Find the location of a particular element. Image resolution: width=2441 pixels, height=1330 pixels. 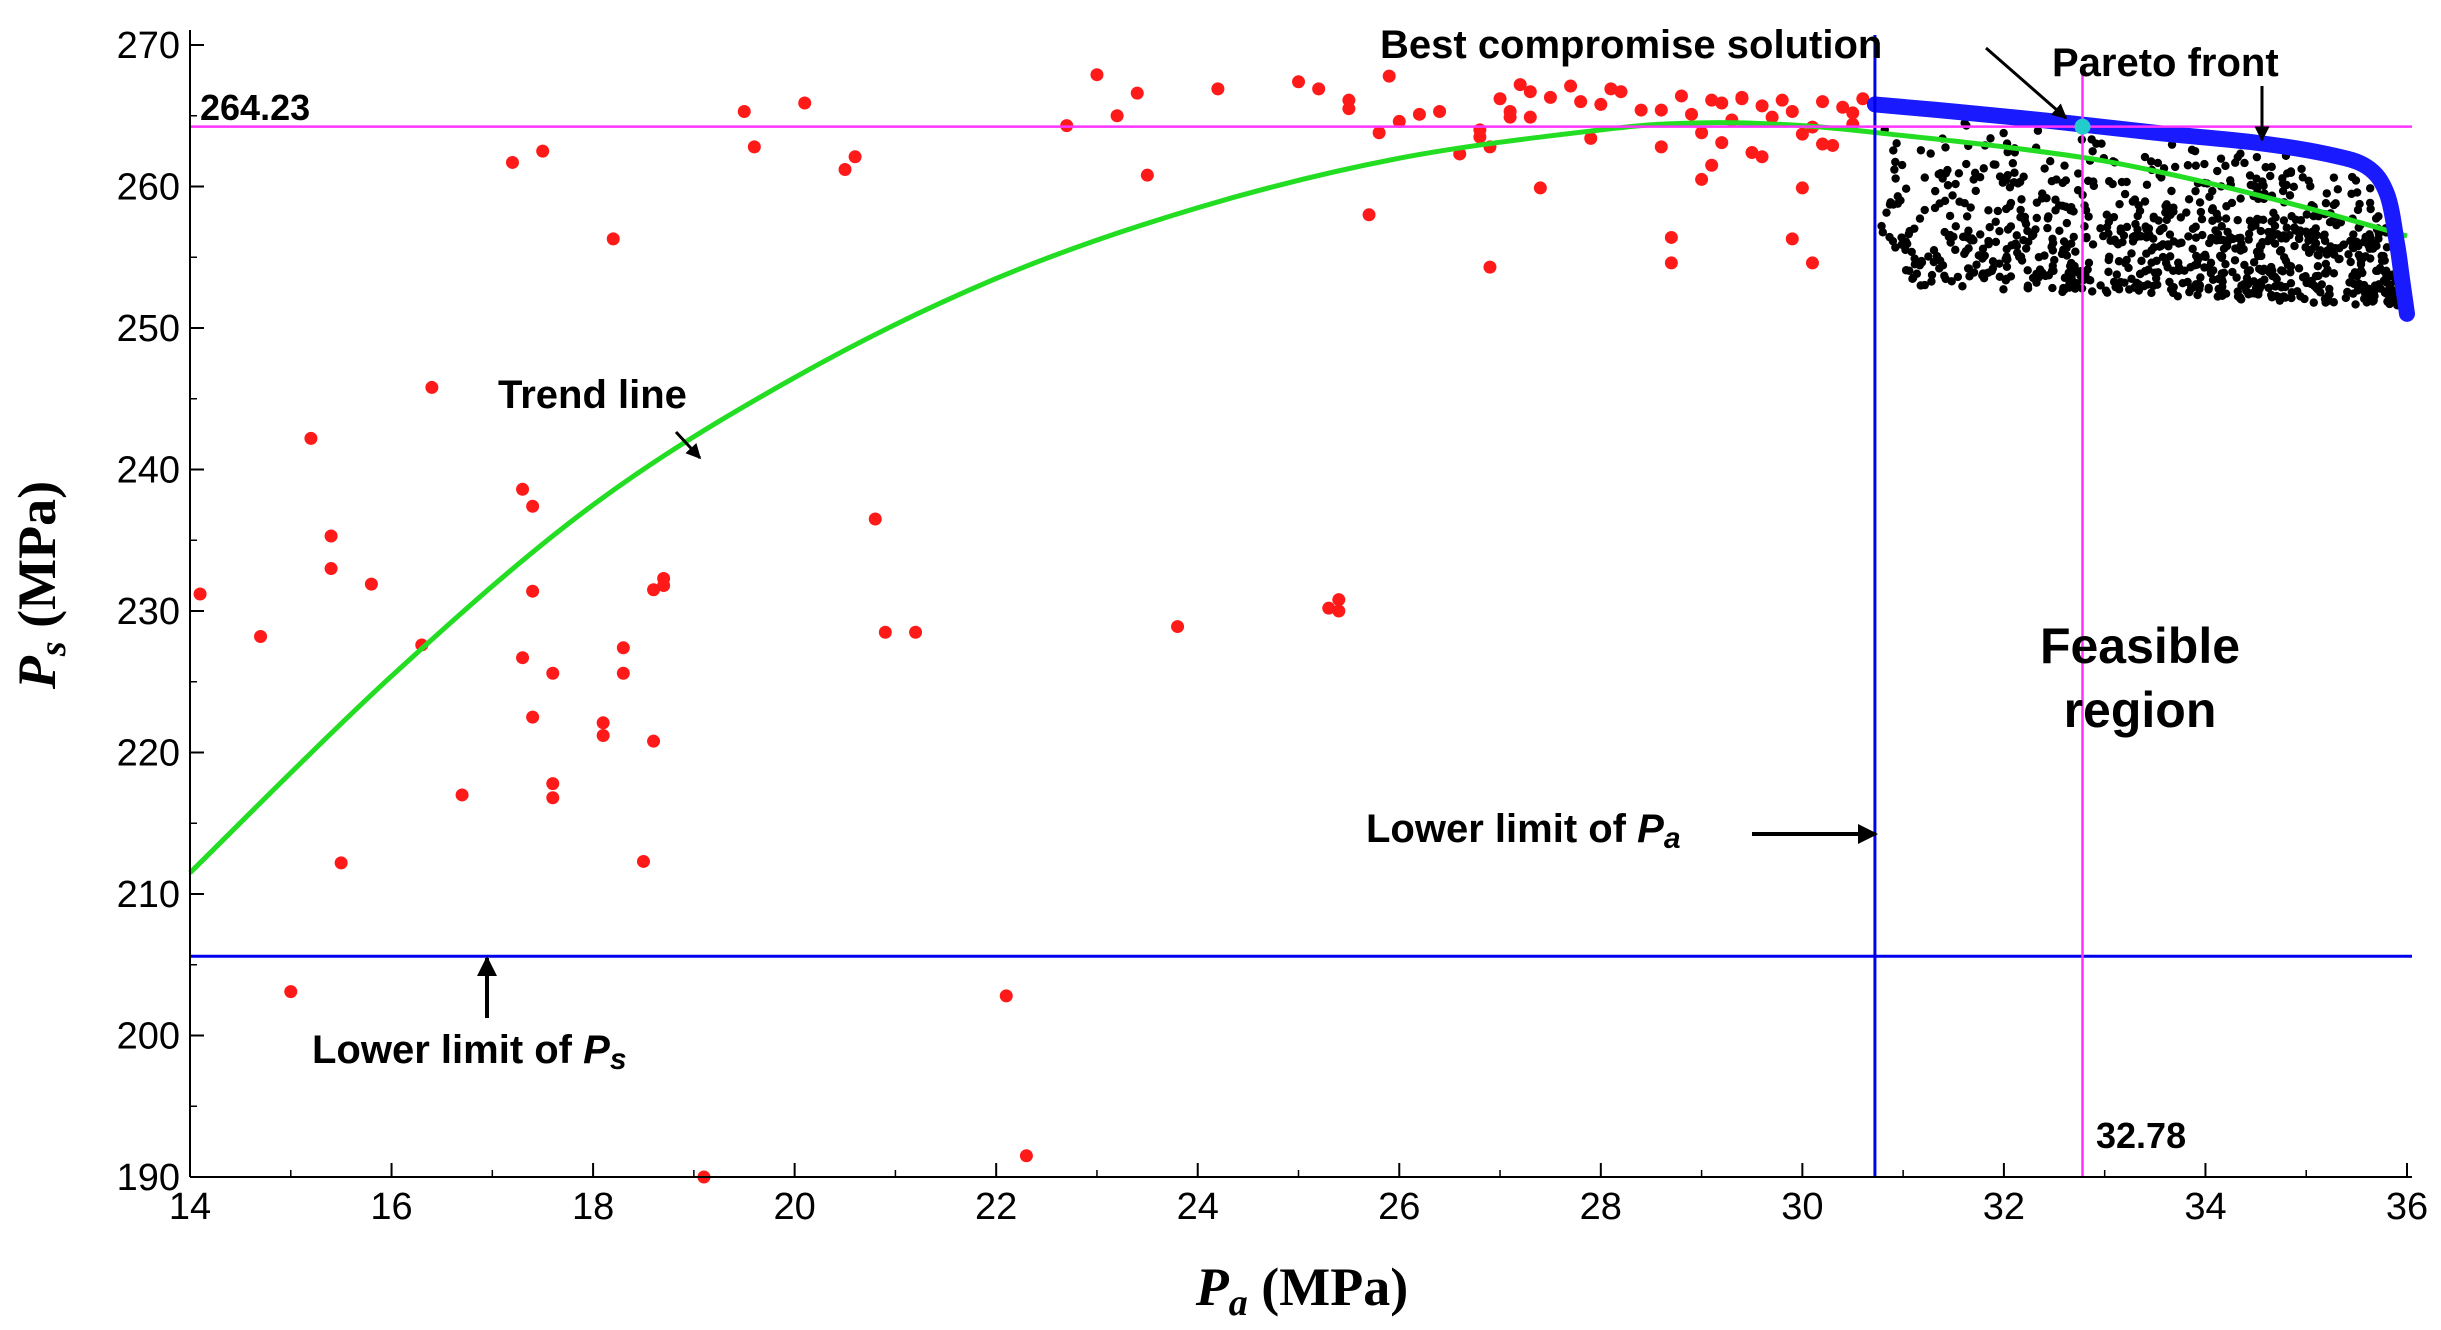

x-tick-label: 18 is located at coordinates (593, 1207).